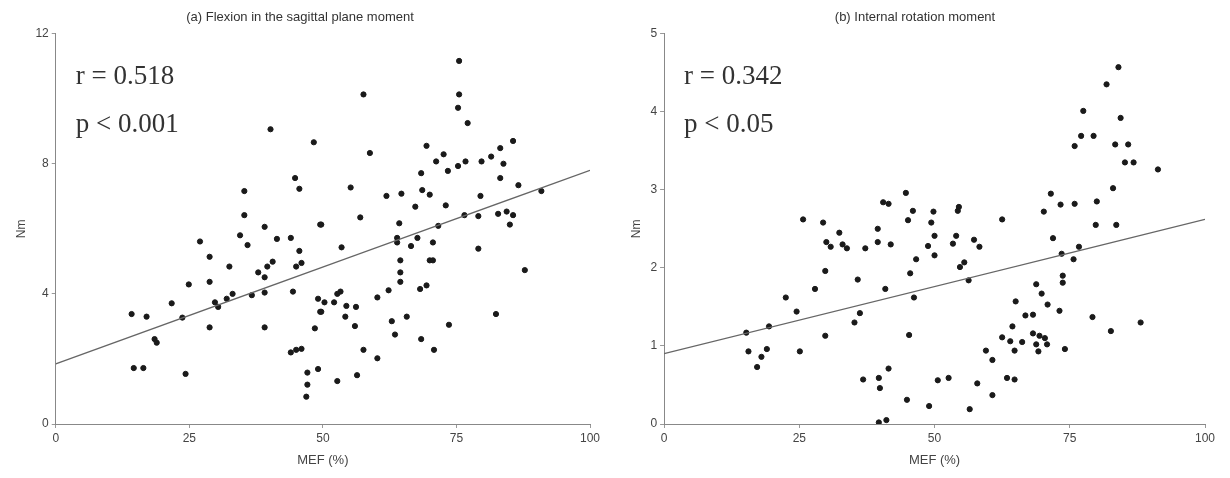  Describe the element at coordinates (654, 189) in the screenshot. I see `y-tick-label: 3` at that location.